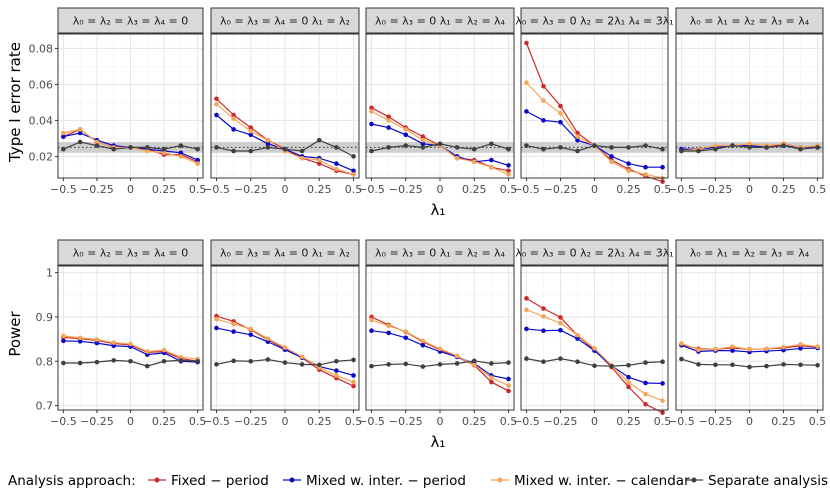  I want to click on facet-strip-label: λ₀ = λ₃ = λ₄ = 0 λ₁ = λ₂, so click(285, 253).